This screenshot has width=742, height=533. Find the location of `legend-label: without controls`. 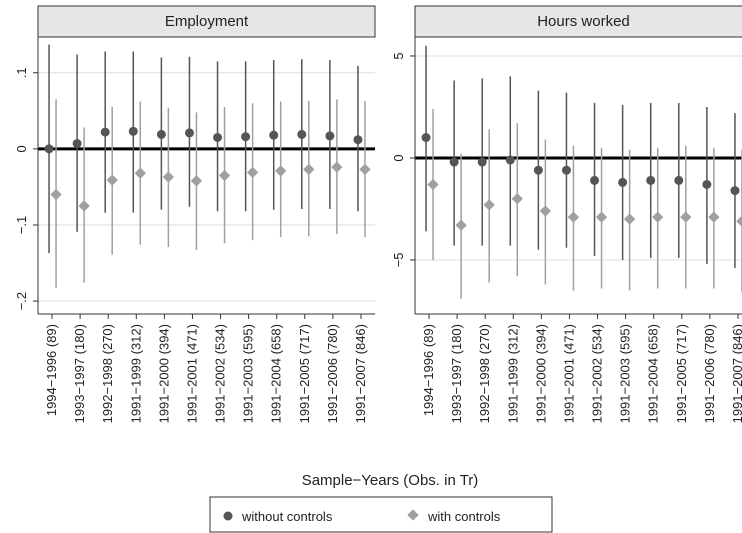

legend-label: without controls is located at coordinates (287, 516).